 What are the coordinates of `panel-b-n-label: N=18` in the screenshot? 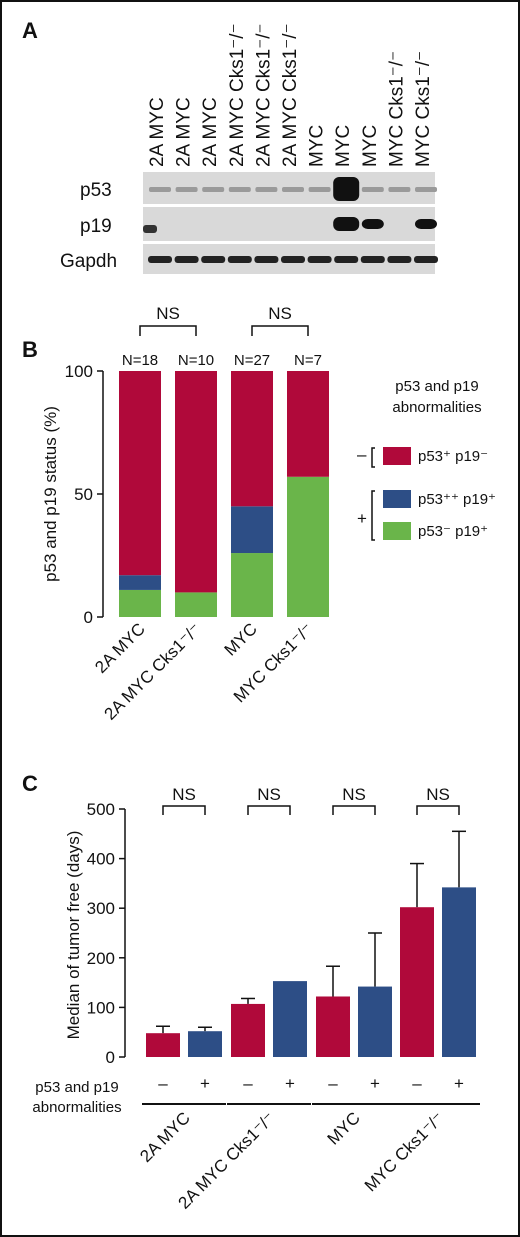 It's located at (140, 360).